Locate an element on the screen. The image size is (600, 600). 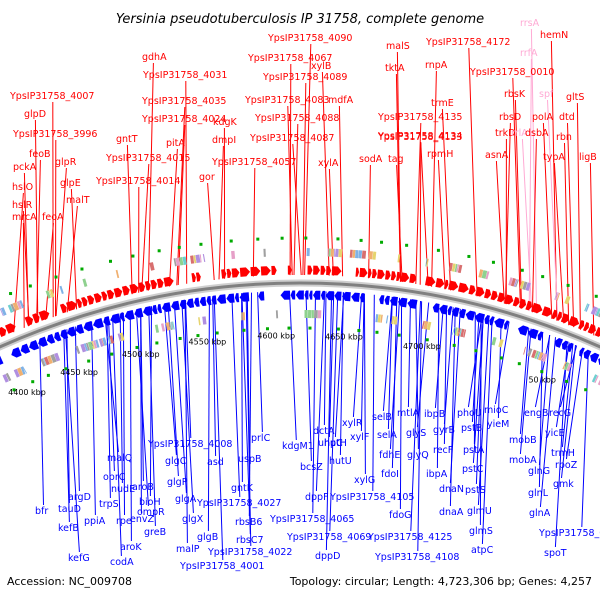
reverse-gene-label: xylF is located at coordinates (359, 437).